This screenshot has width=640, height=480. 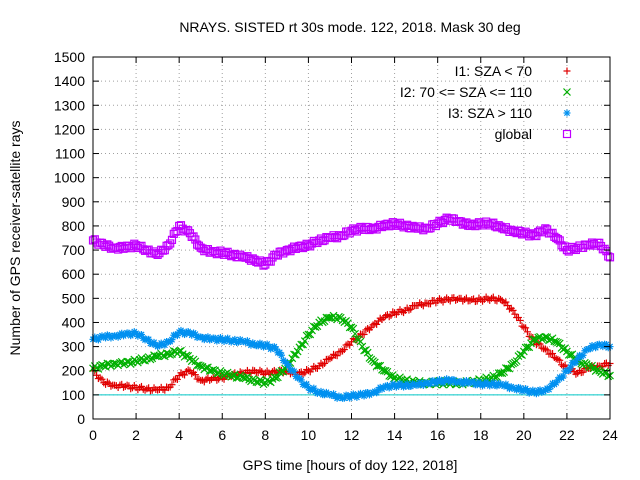 I want to click on y-tick-label: 100, so click(x=74, y=395).